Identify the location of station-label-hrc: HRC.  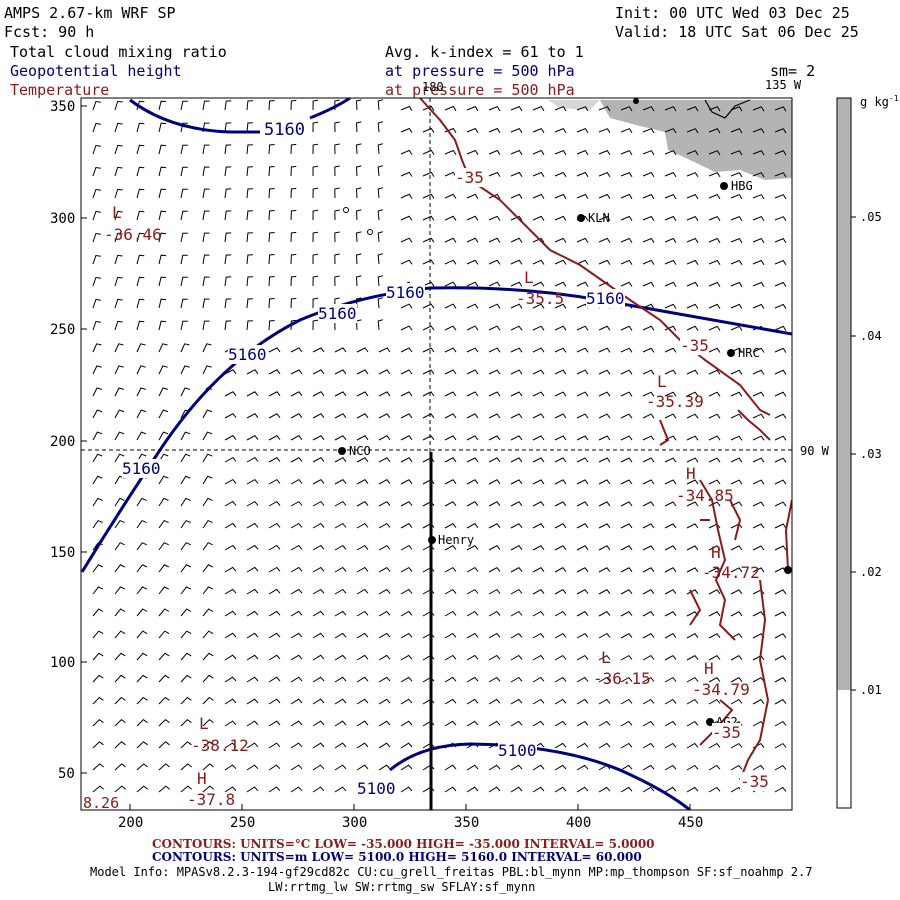
(749, 353).